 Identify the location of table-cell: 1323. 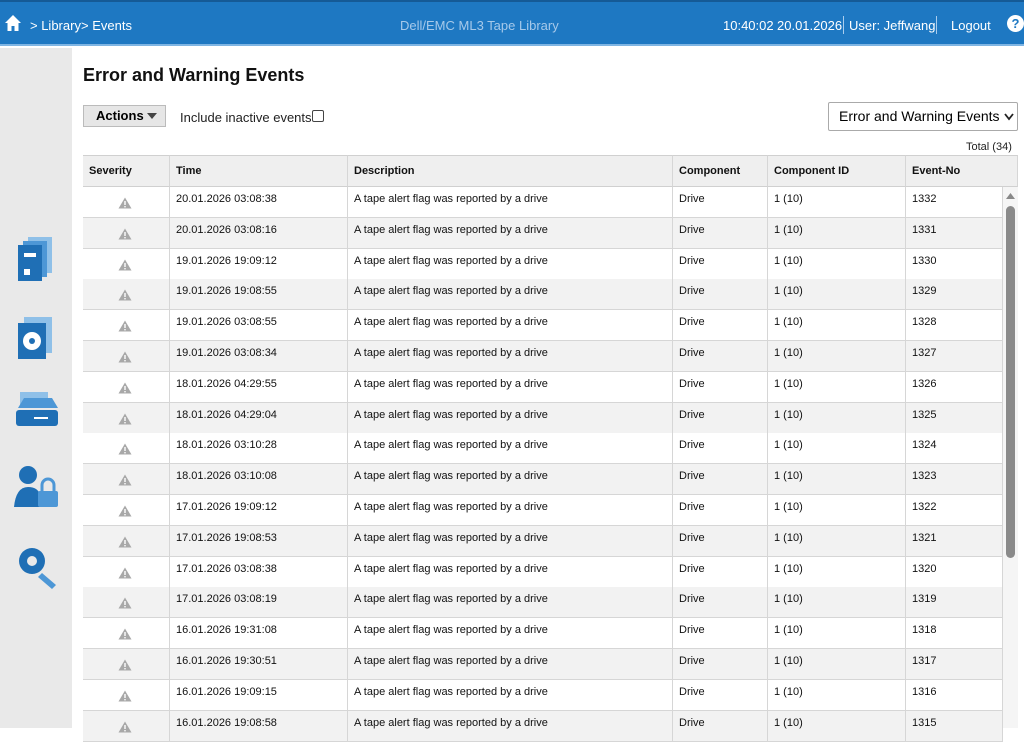
(954, 480).